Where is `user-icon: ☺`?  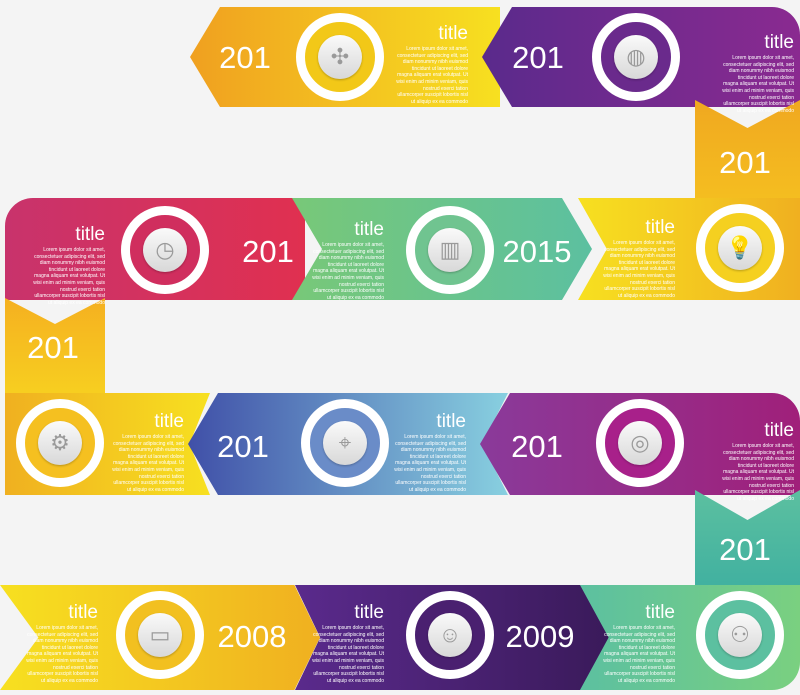
user-icon: ☺ is located at coordinates (450, 635).